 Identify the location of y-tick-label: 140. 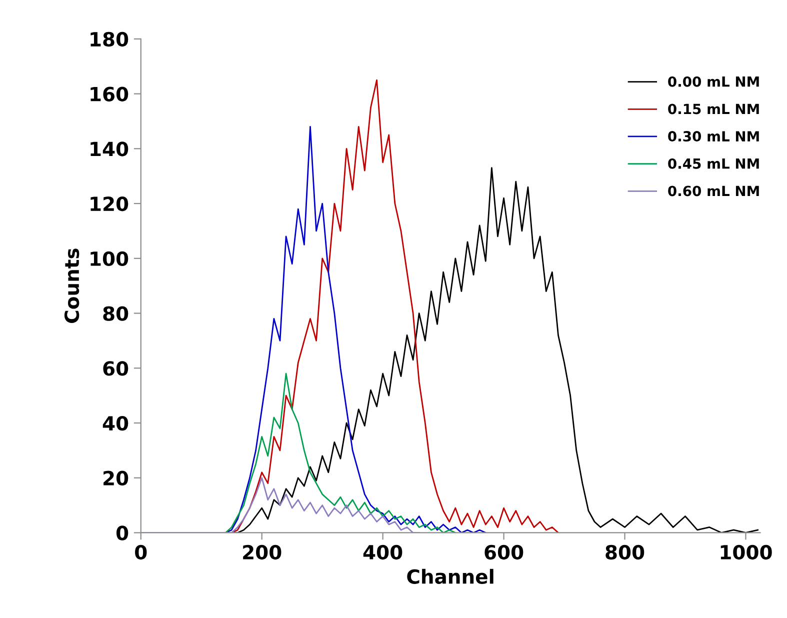
(109, 149).